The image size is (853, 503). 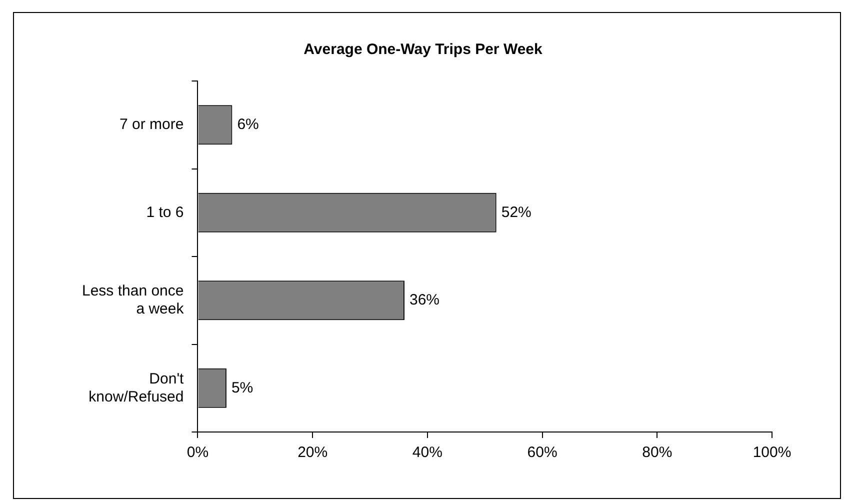 What do you see at coordinates (424, 49) in the screenshot?
I see `chart-title: Average One-Way Trips Per Week` at bounding box center [424, 49].